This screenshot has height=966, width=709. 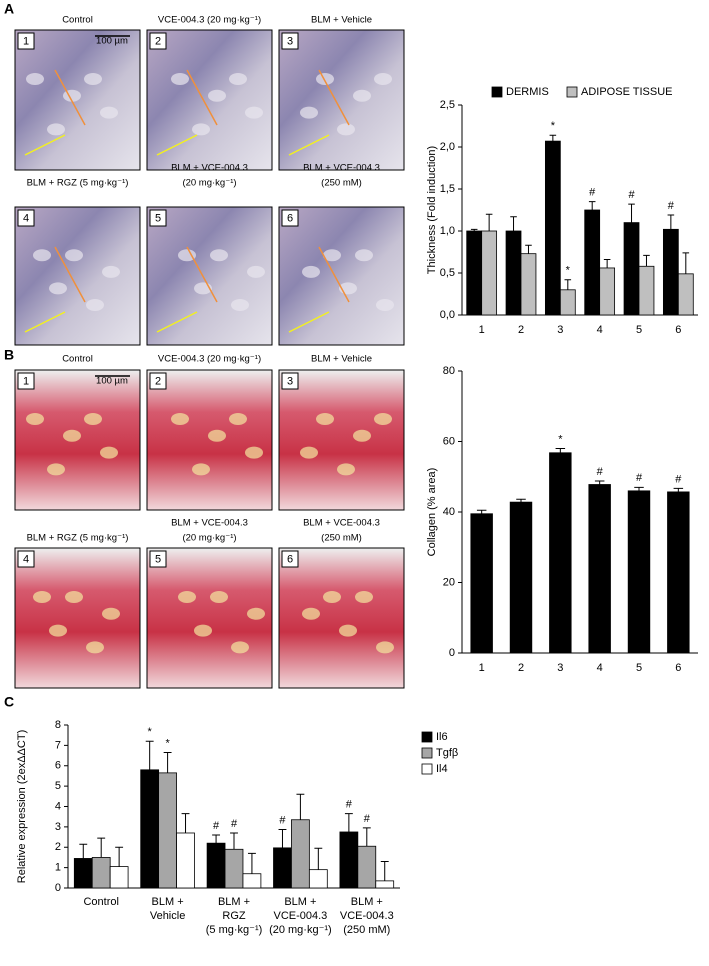 What do you see at coordinates (9, 9) in the screenshot?
I see `panel-label: A` at bounding box center [9, 9].